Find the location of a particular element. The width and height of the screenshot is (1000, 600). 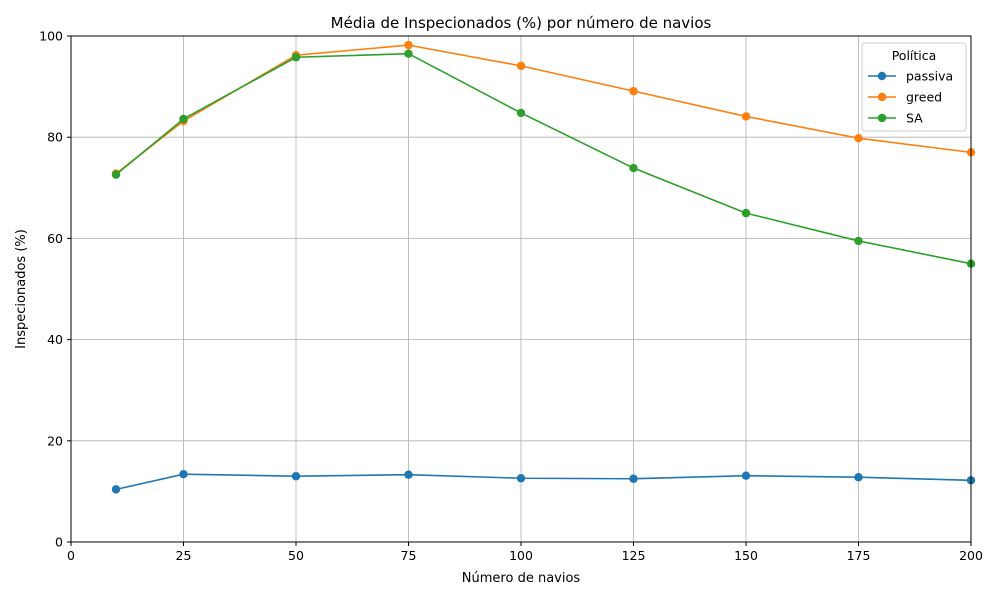

x-tick-label: 200 is located at coordinates (971, 555).